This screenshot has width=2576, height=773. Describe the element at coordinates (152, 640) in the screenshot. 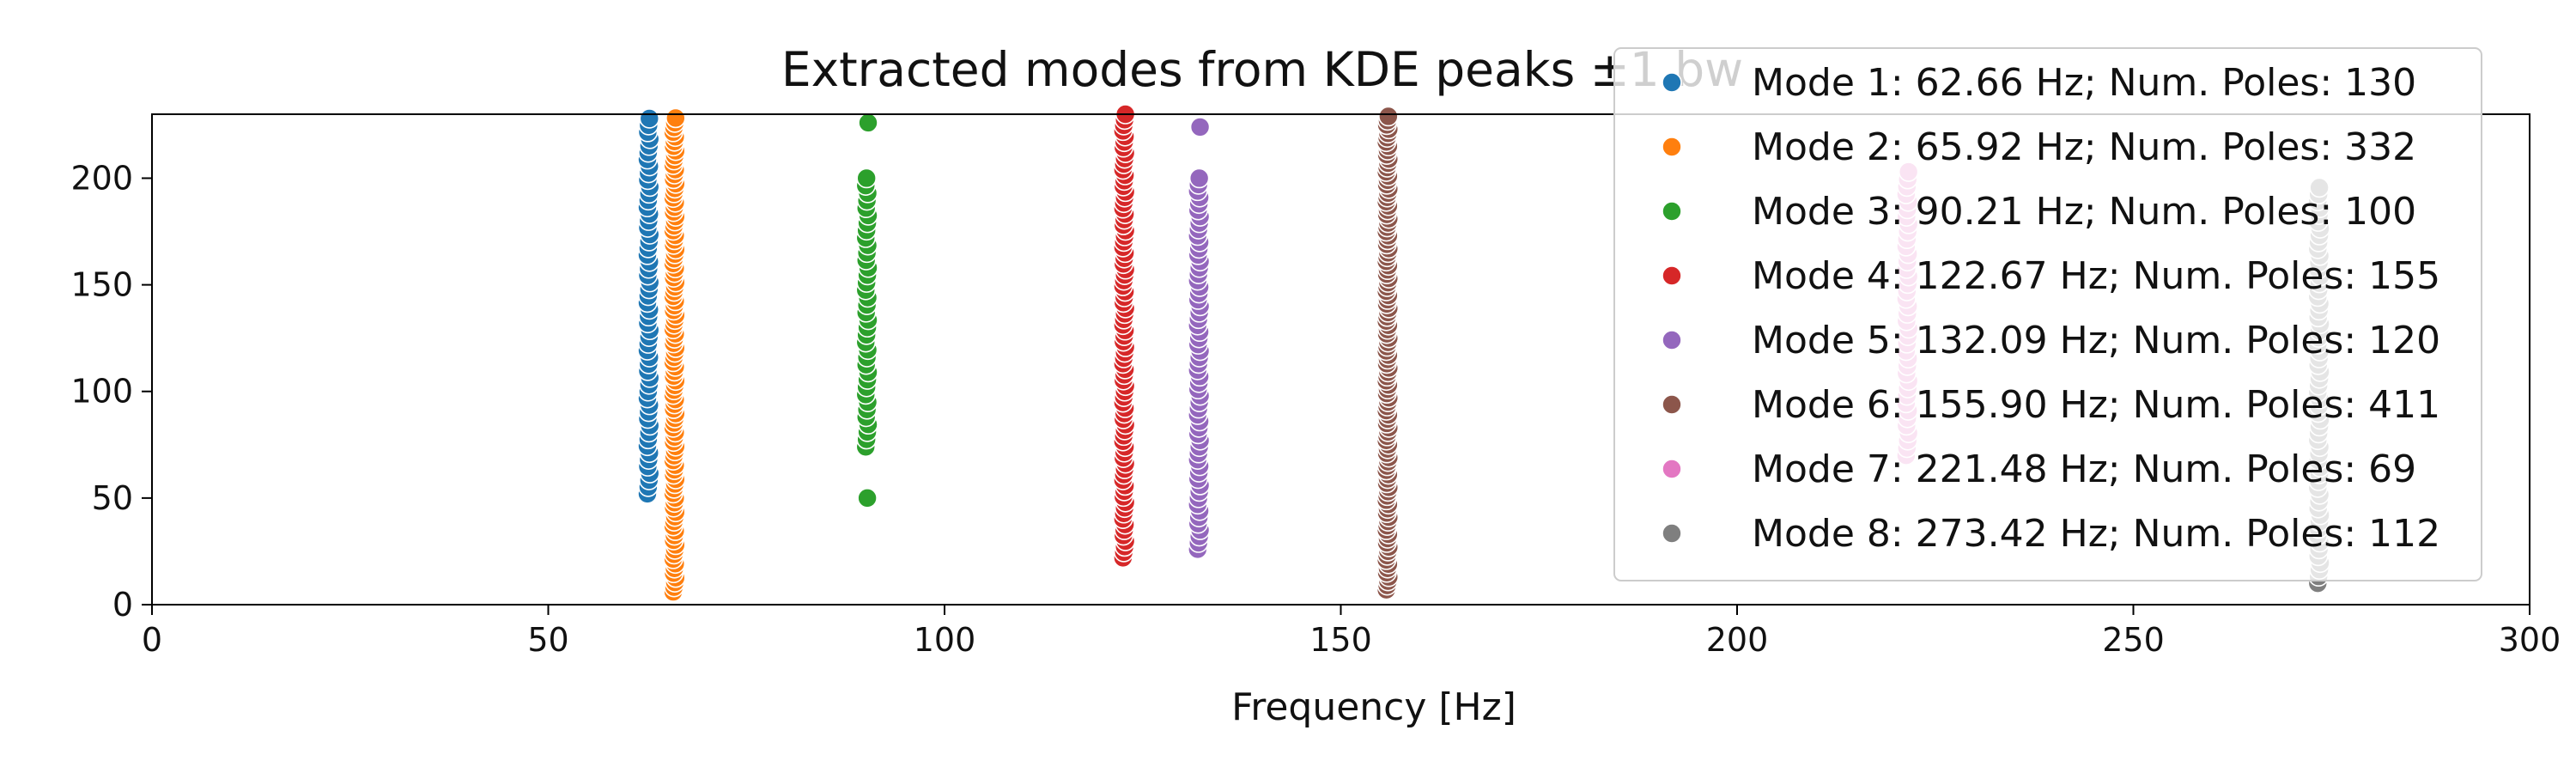

I see `x-tick-label: 0` at that location.